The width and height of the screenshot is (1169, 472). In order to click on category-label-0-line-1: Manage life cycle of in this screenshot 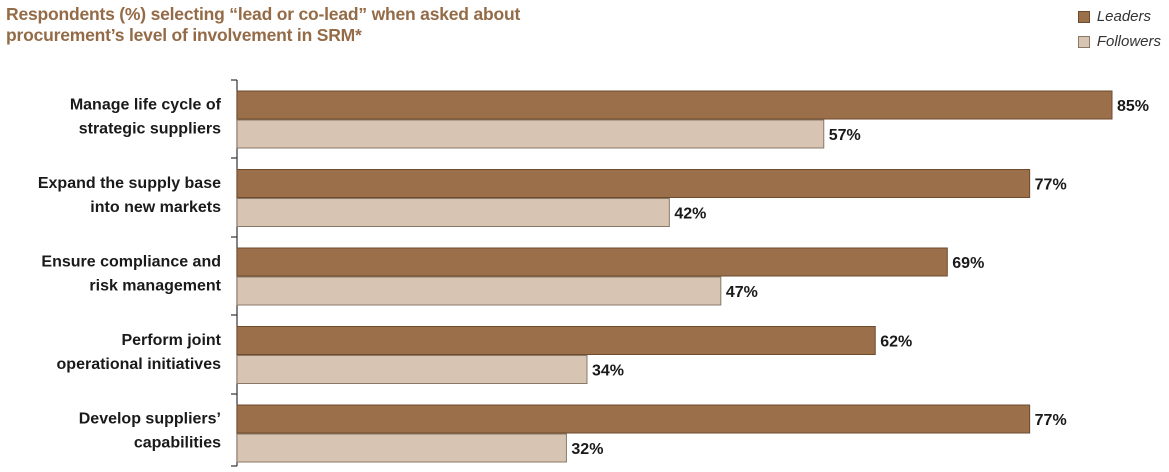, I will do `click(146, 105)`.